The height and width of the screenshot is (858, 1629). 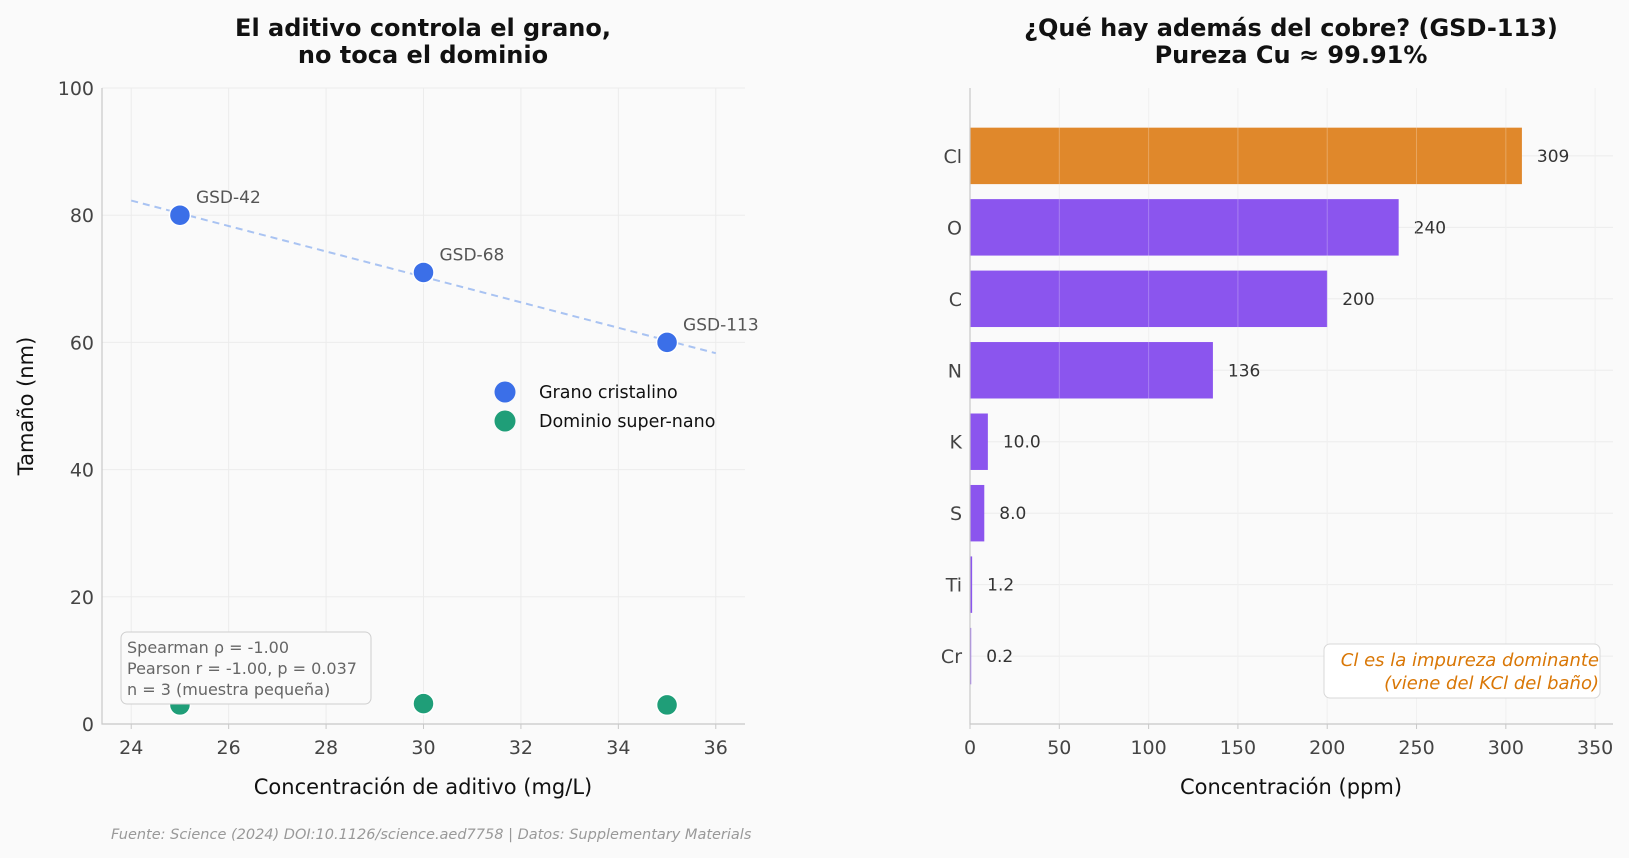 I want to click on legend-label-grano: Grano cristalino, so click(x=608, y=393).